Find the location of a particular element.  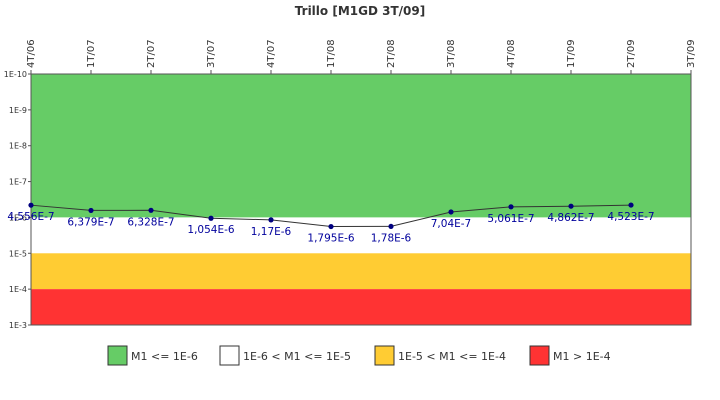

x-tick-label: 2T/09 is located at coordinates (631, 53).